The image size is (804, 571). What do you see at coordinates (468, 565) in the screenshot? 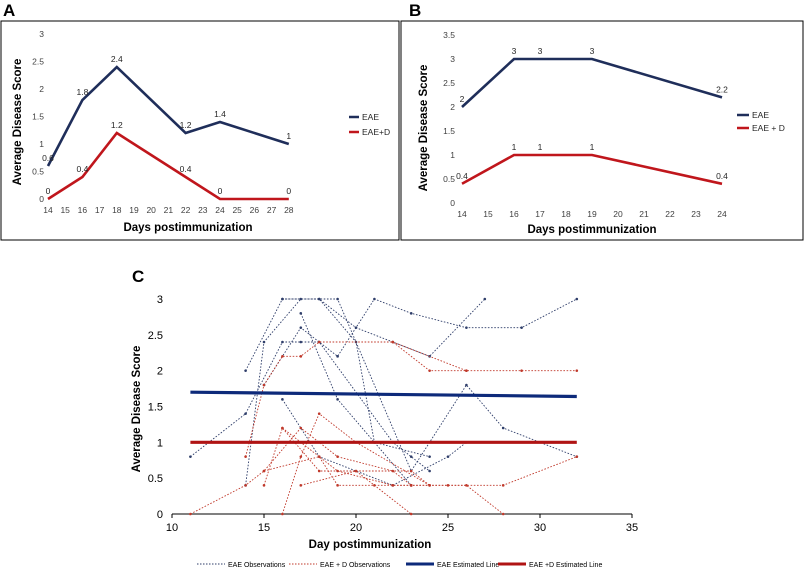
I see `legend-c-eae-est-label: EAE Estimated Line` at bounding box center [468, 565].